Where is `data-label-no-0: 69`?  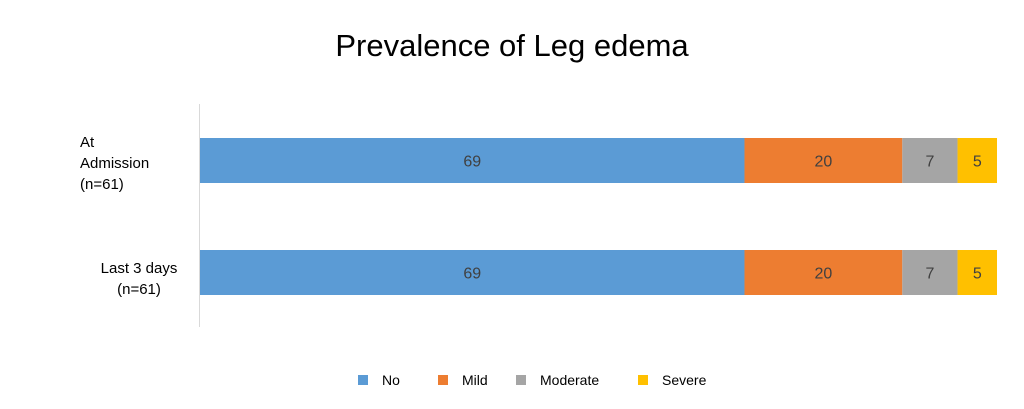 data-label-no-0: 69 is located at coordinates (472, 162).